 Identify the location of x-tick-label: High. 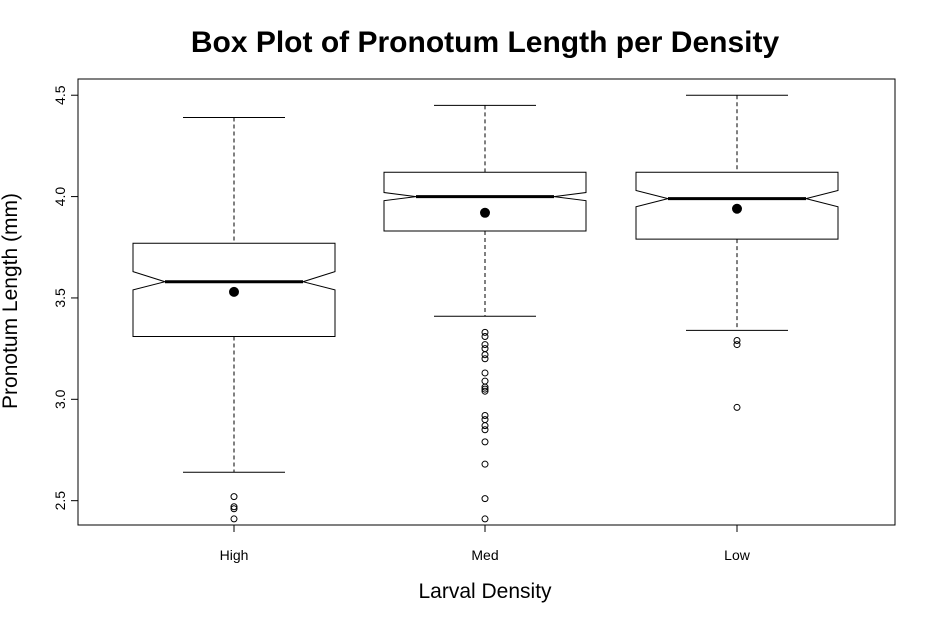
(234, 555).